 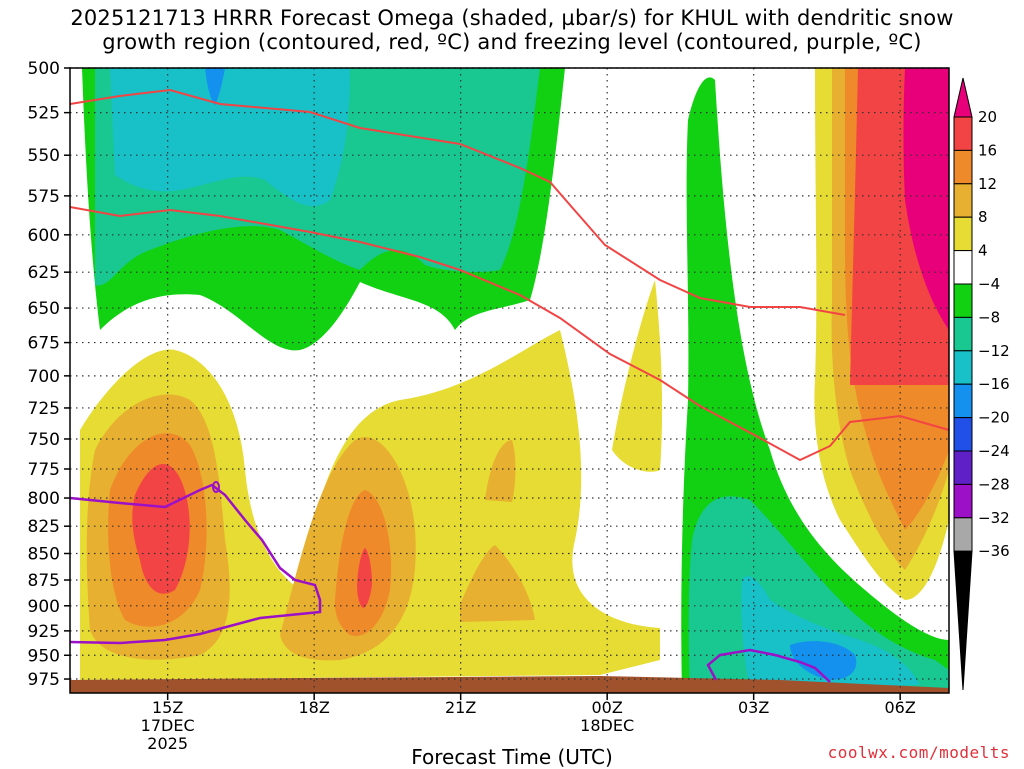 I want to click on x-tick-label: 21Z, so click(x=460, y=707).